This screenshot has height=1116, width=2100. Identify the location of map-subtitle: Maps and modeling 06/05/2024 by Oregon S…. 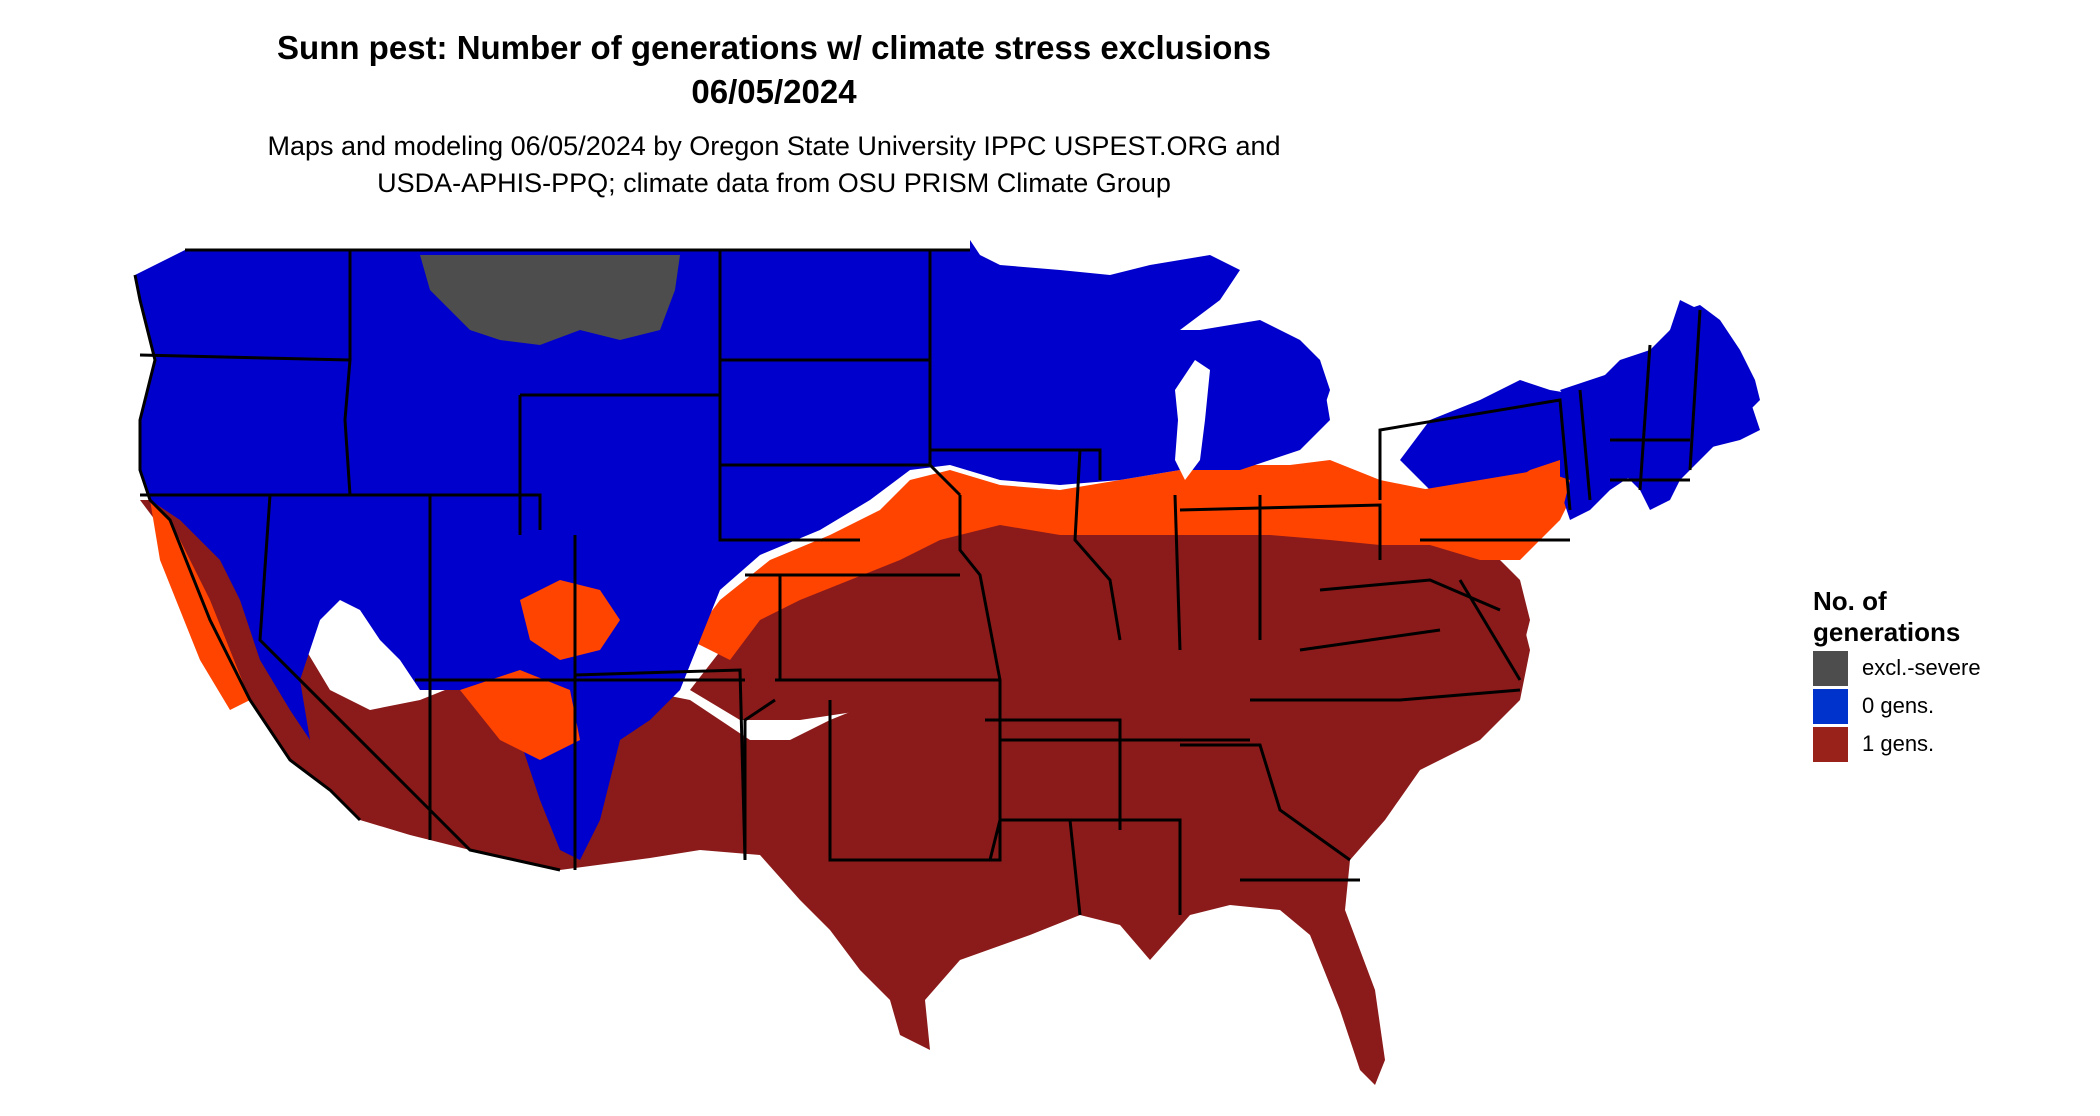
(912, 165).